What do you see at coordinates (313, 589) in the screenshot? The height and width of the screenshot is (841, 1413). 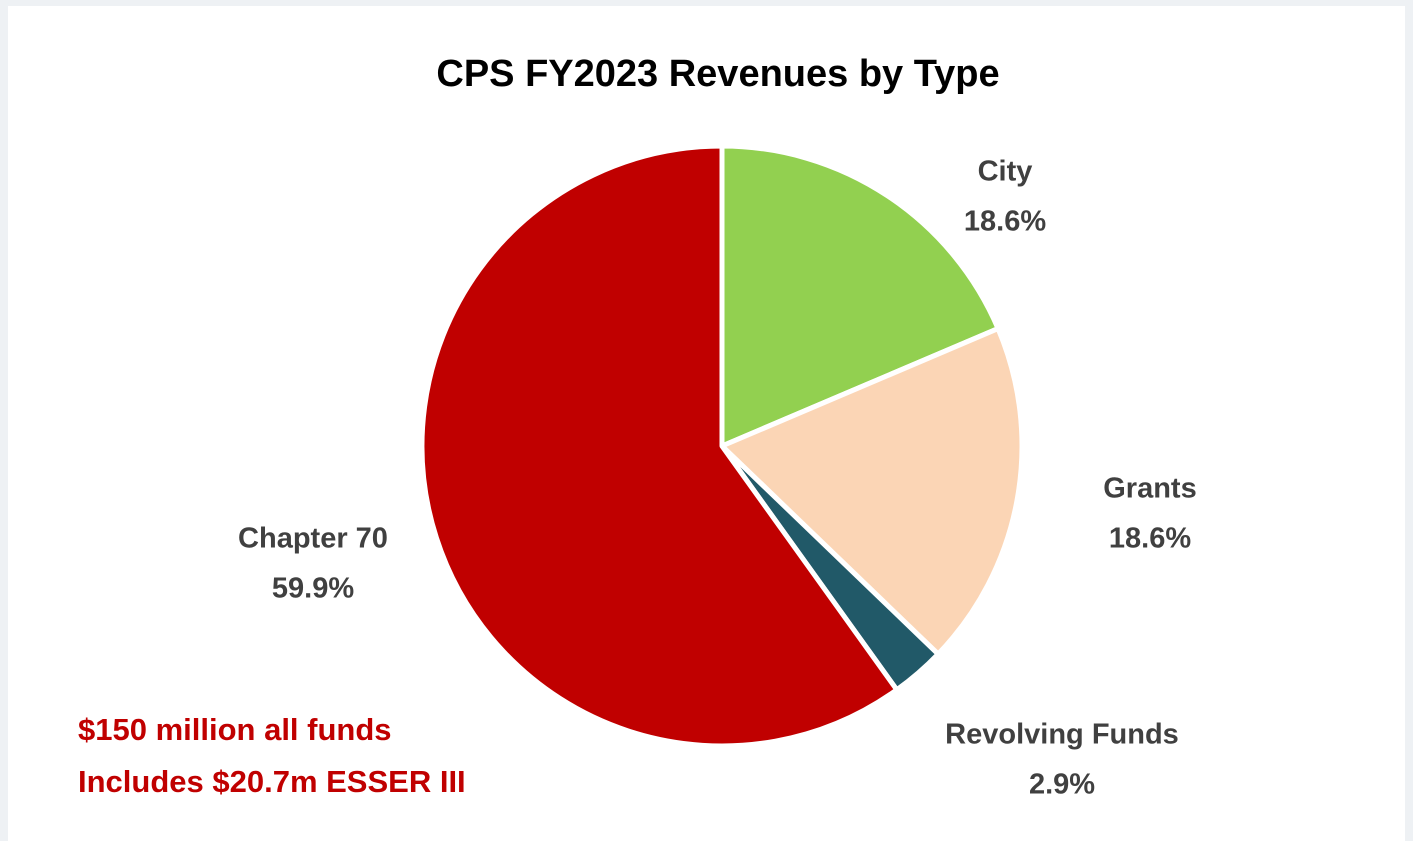 I see `slice-value: 59.9%` at bounding box center [313, 589].